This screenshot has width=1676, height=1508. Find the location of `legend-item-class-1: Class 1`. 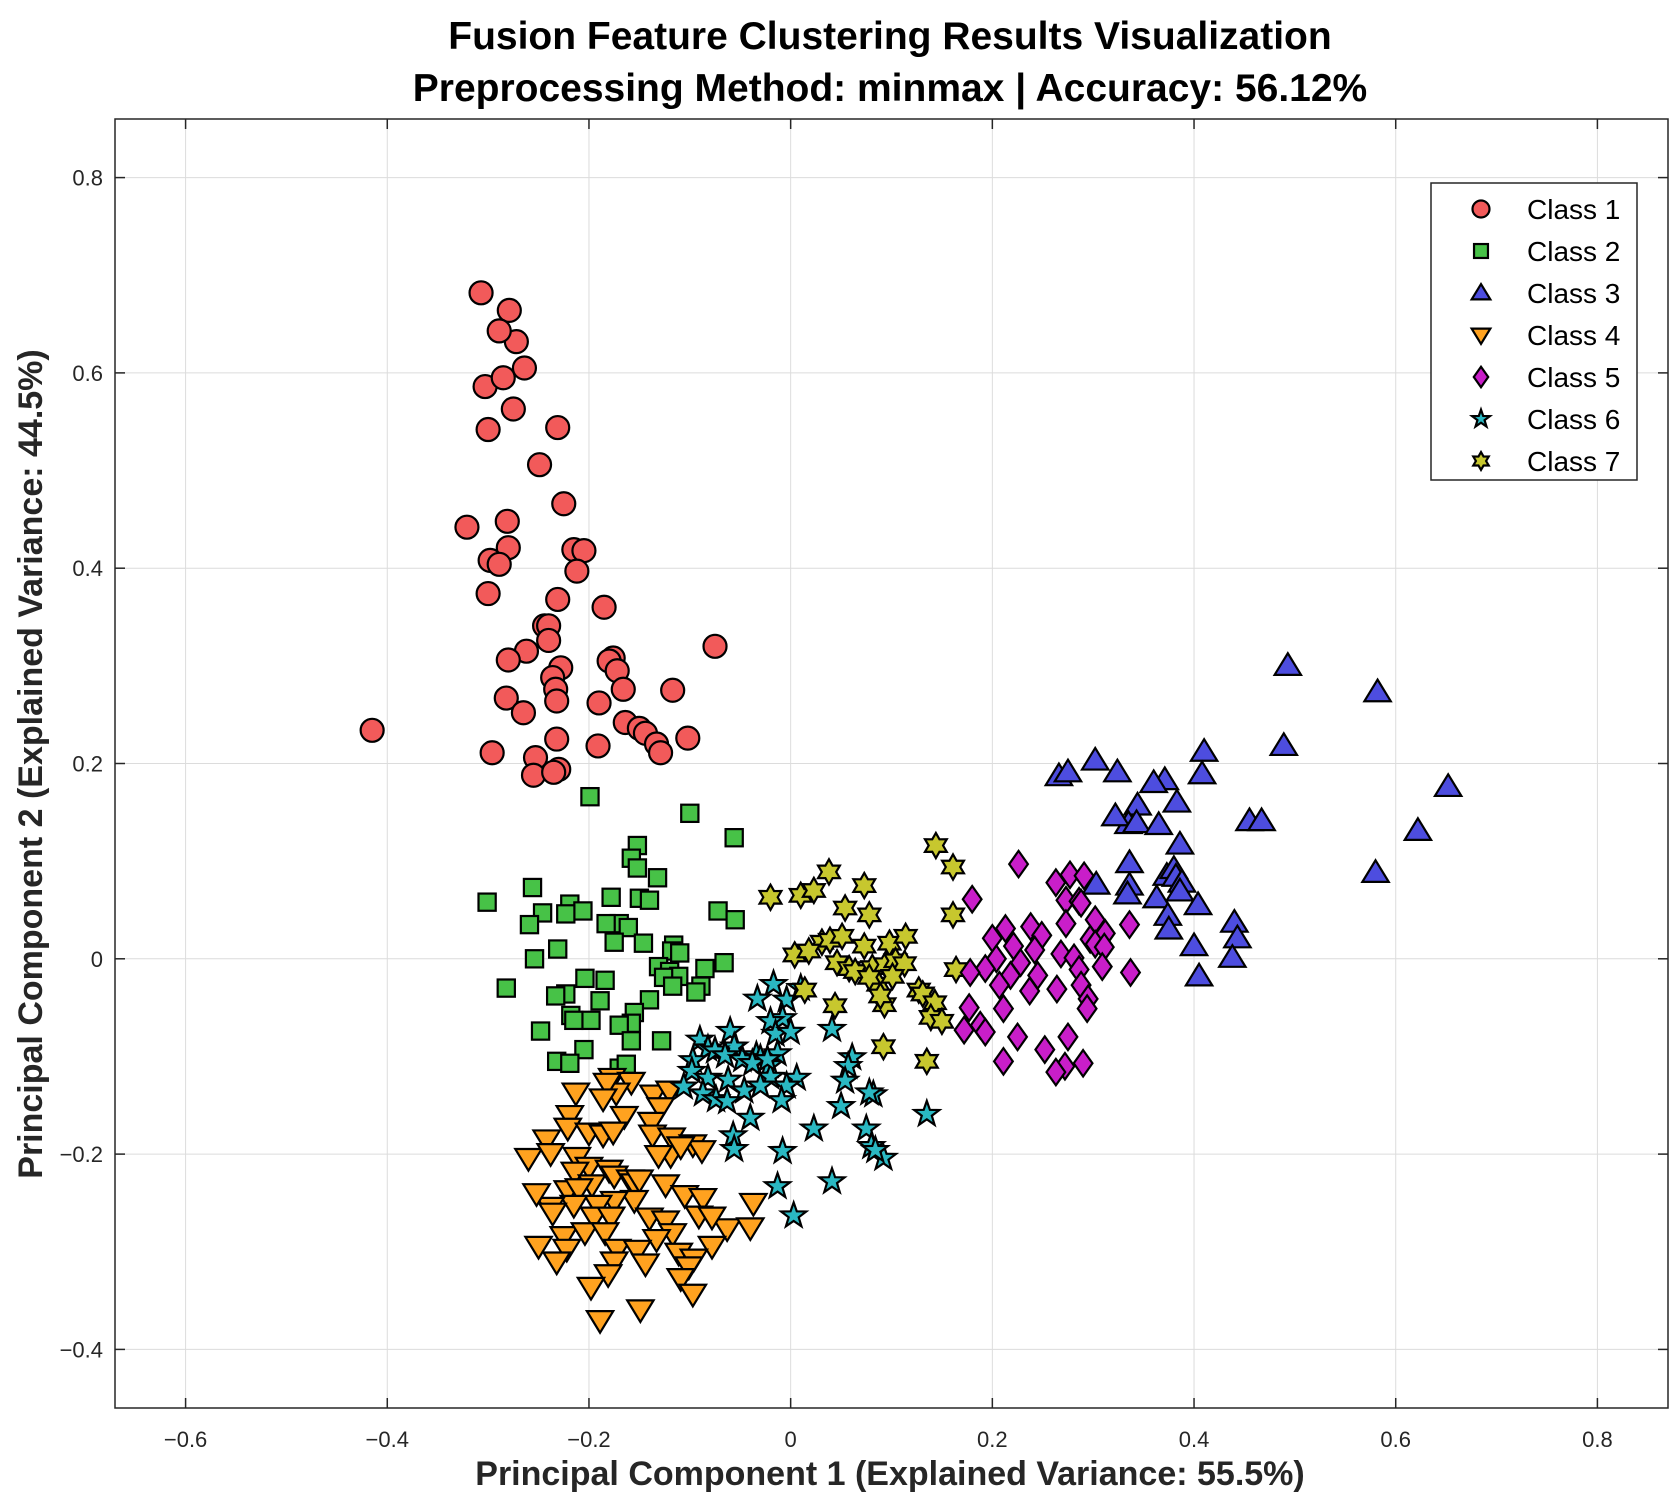

legend-item-class-1: Class 1 is located at coordinates (1545, 209).